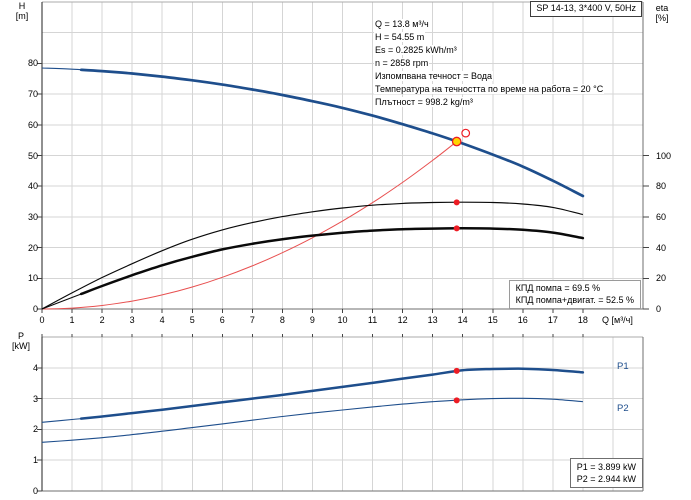 This screenshot has height=500, width=691. I want to click on info-line-liquid: Изпомпвана течност = Вода, so click(434, 76).